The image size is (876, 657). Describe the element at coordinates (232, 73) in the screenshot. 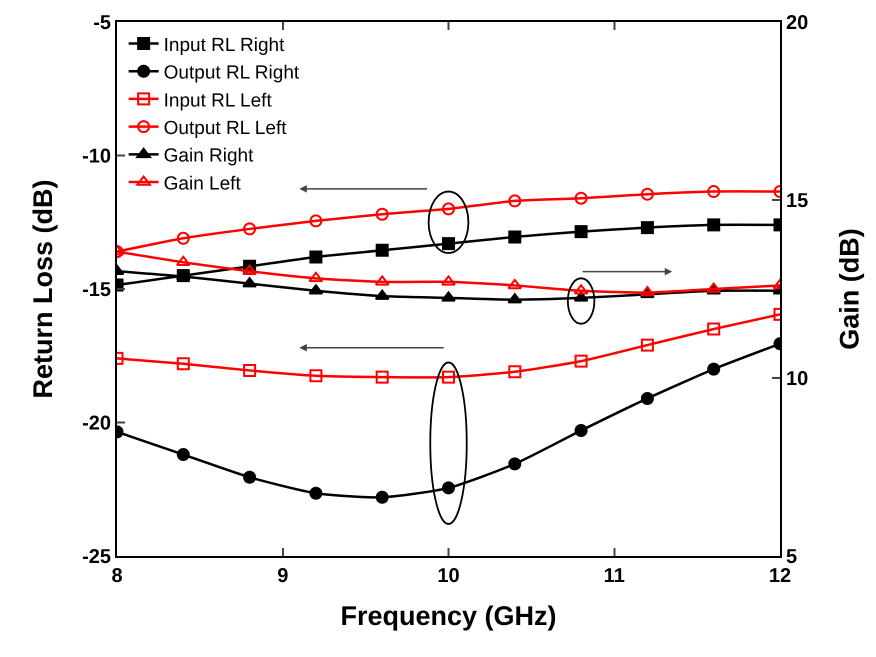

I see `legend-label: Output RL Right` at that location.